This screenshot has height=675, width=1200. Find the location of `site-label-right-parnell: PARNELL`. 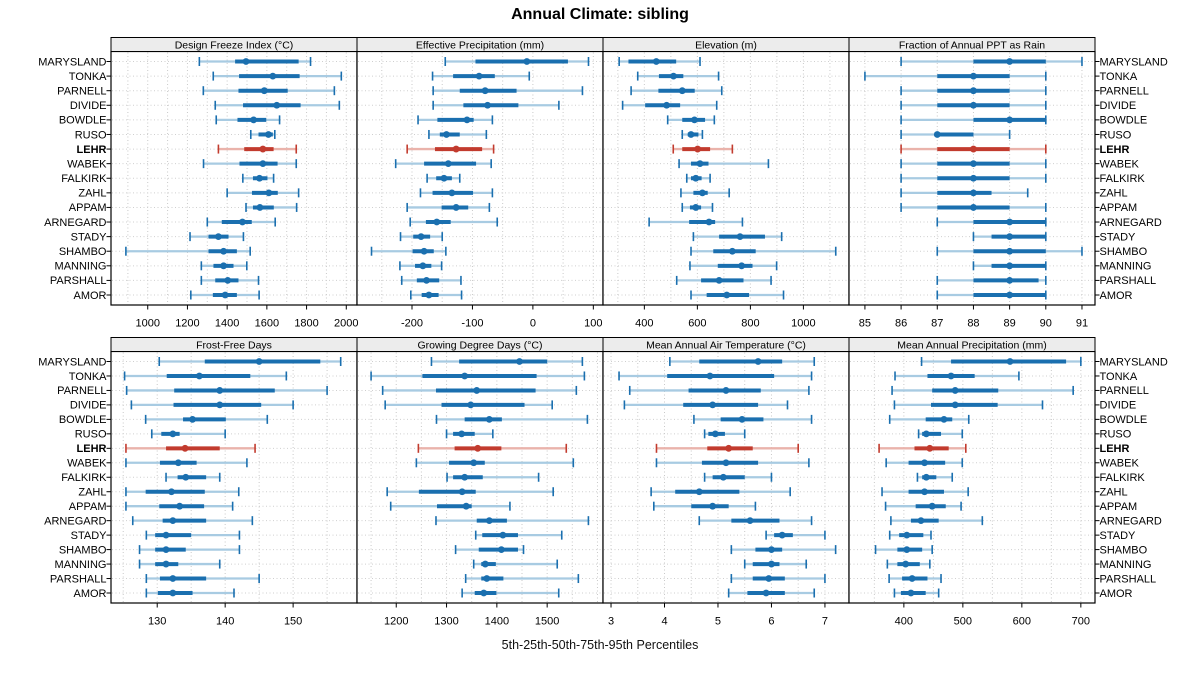

site-label-right-parnell: PARNELL is located at coordinates (1124, 391).